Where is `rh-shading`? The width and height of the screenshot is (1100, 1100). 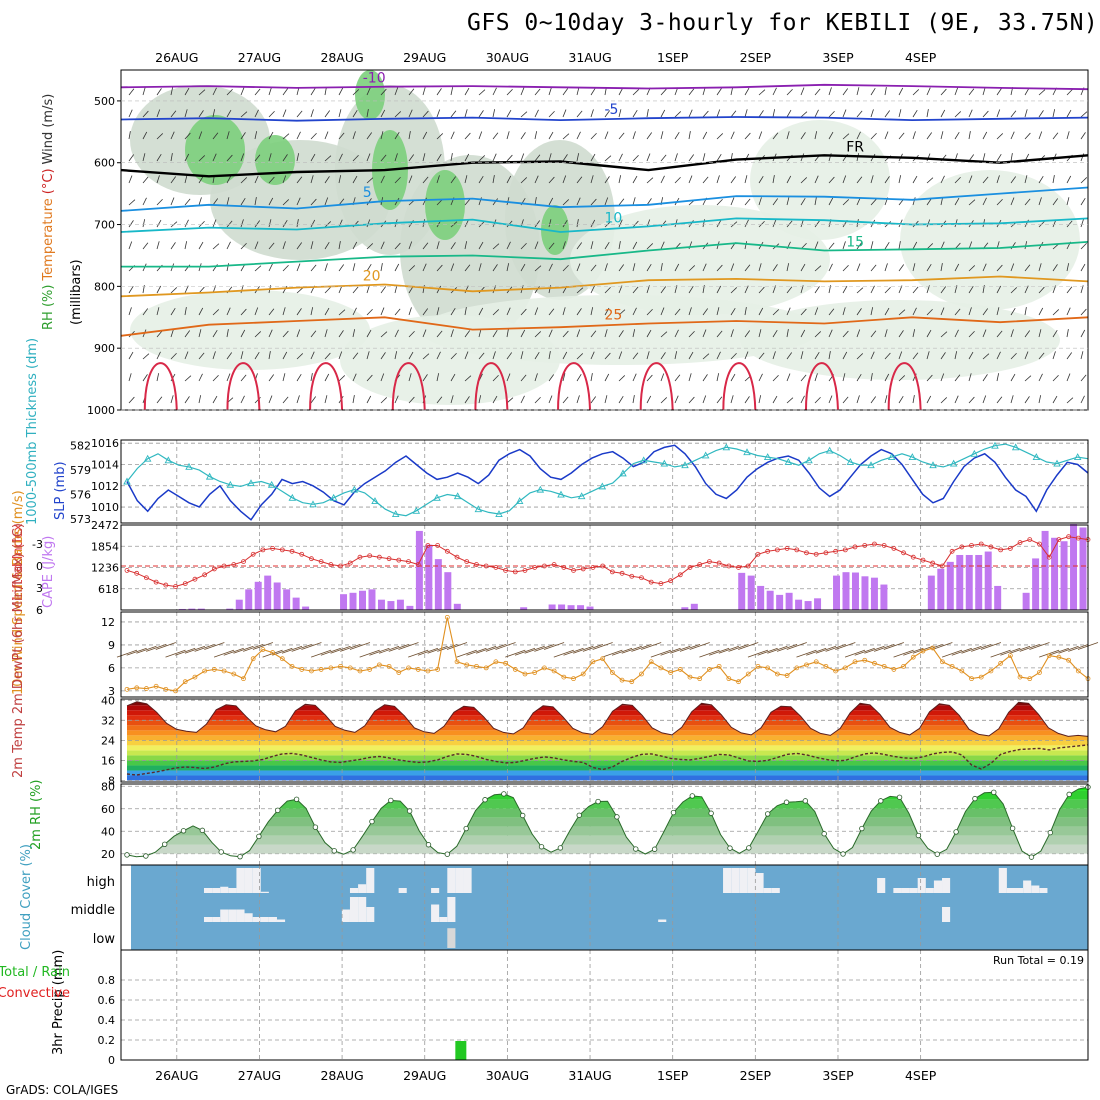
rh-shading is located at coordinates (700, 260).